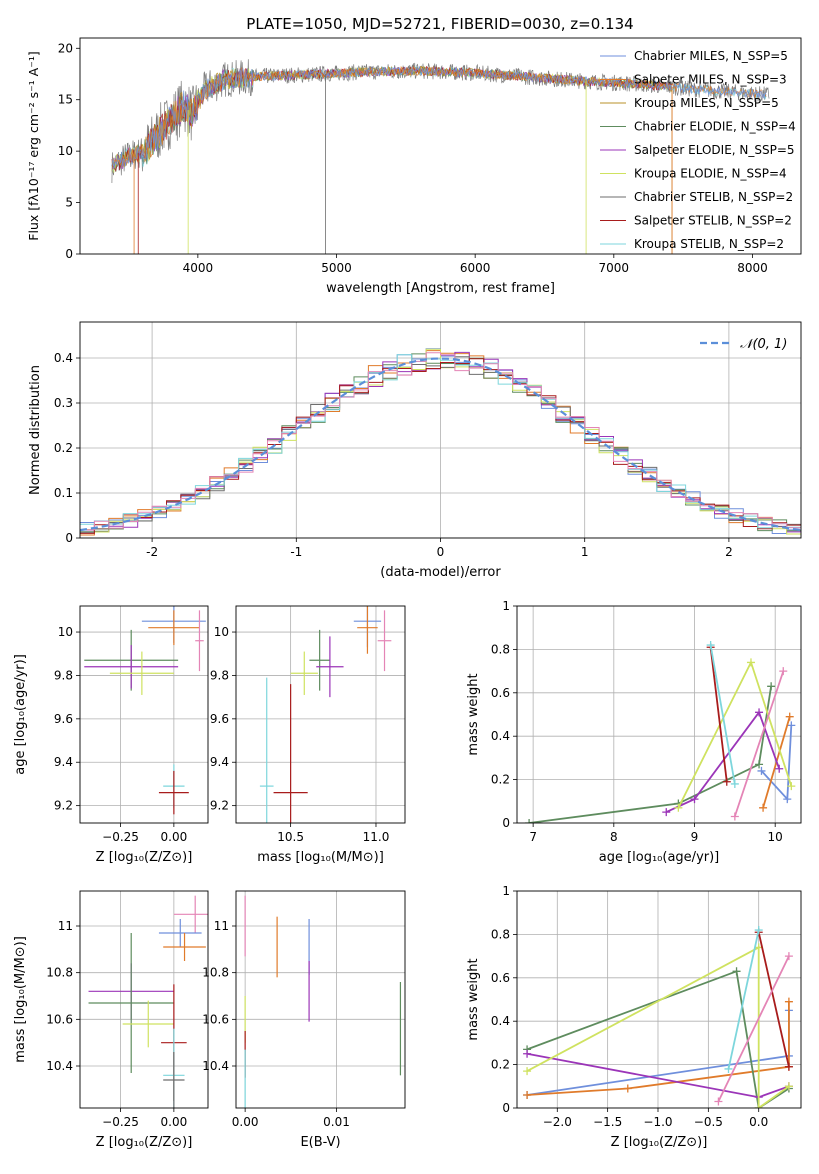  What do you see at coordinates (500, 978) in the screenshot?
I see `weight-vs-Z-ytick-label: 0.6` at bounding box center [500, 978].